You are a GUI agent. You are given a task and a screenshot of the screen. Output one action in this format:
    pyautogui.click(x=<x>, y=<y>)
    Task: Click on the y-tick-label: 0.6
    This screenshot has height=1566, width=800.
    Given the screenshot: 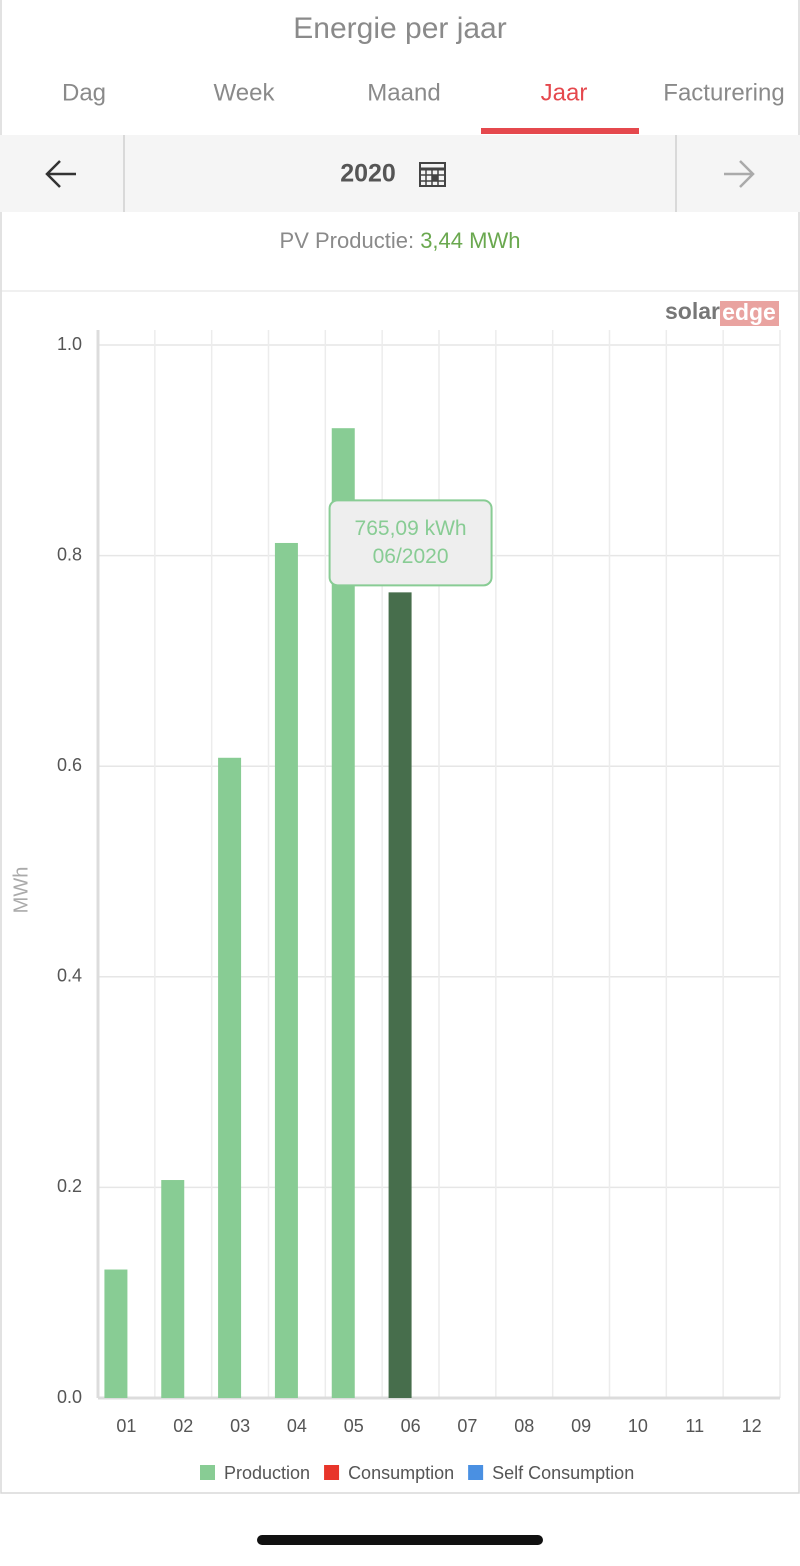 What is the action you would take?
    pyautogui.click(x=69, y=765)
    